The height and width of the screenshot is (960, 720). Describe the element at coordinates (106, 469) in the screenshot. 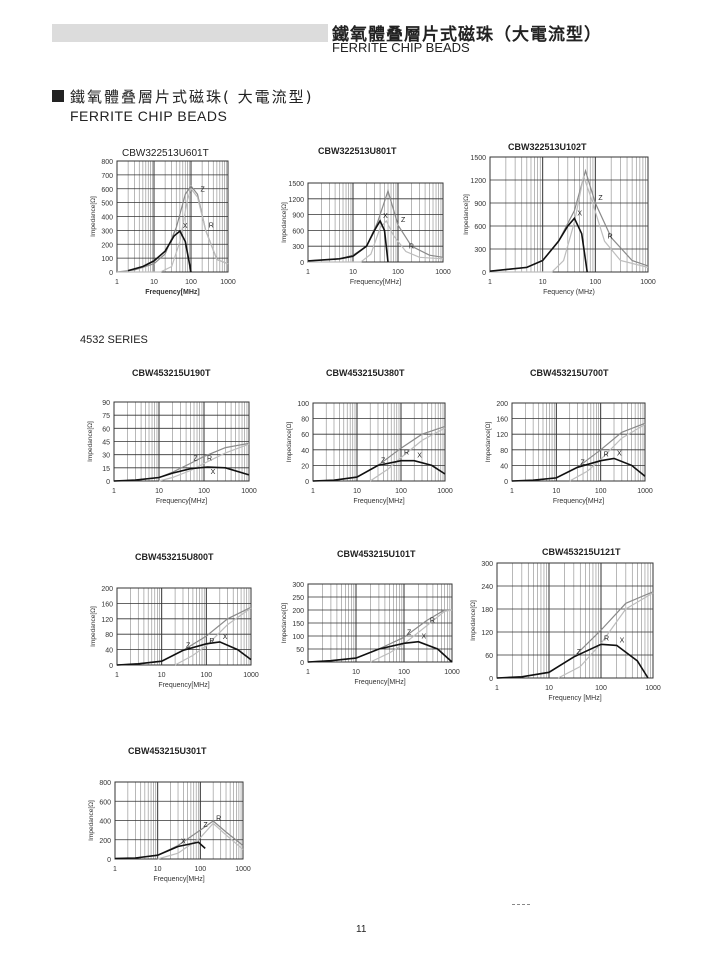

I see `y-tick-label: 15` at that location.